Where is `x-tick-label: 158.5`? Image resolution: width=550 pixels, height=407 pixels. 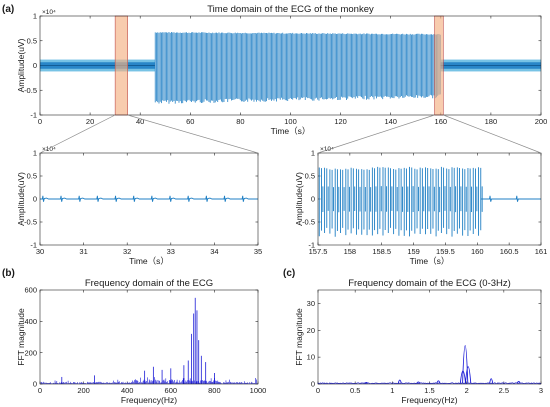 x-tick-label: 158.5 is located at coordinates (381, 251).